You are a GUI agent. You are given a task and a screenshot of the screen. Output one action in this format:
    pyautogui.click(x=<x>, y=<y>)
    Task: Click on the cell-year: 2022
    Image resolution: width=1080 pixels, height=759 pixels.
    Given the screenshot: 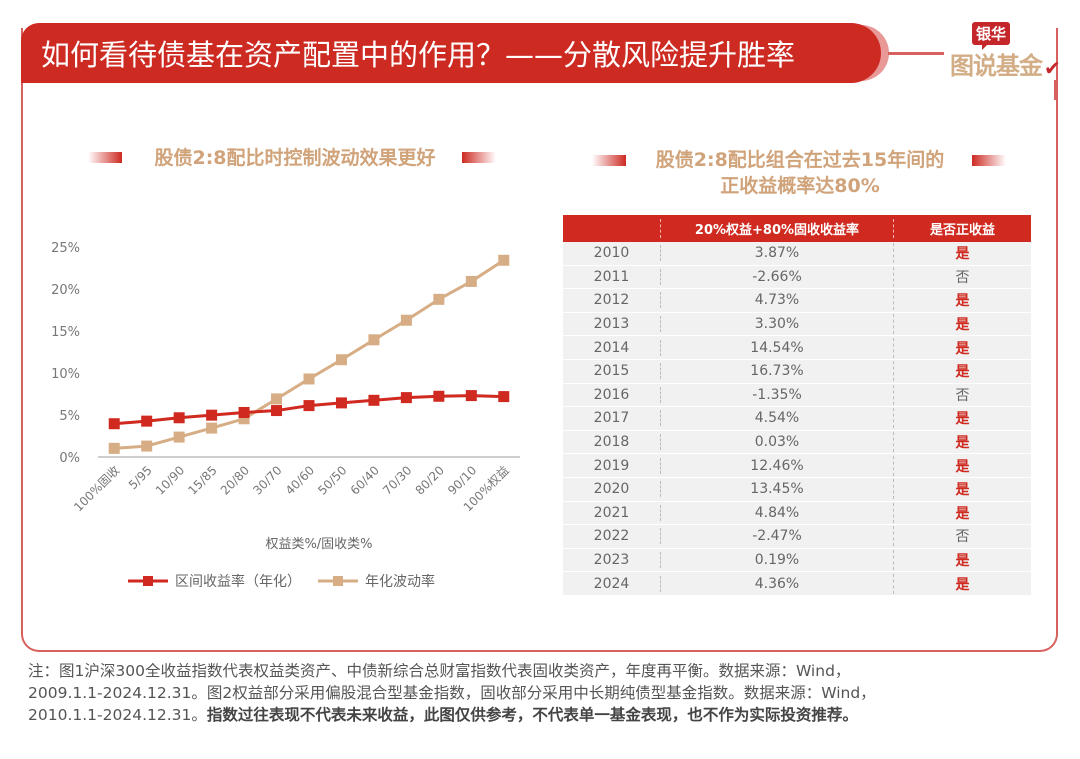 What is the action you would take?
    pyautogui.click(x=611, y=536)
    